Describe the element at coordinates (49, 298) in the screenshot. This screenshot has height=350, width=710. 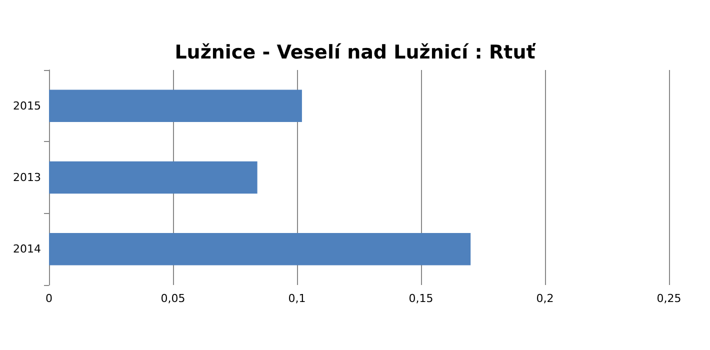
I see `x-tick-label: 0` at that location.